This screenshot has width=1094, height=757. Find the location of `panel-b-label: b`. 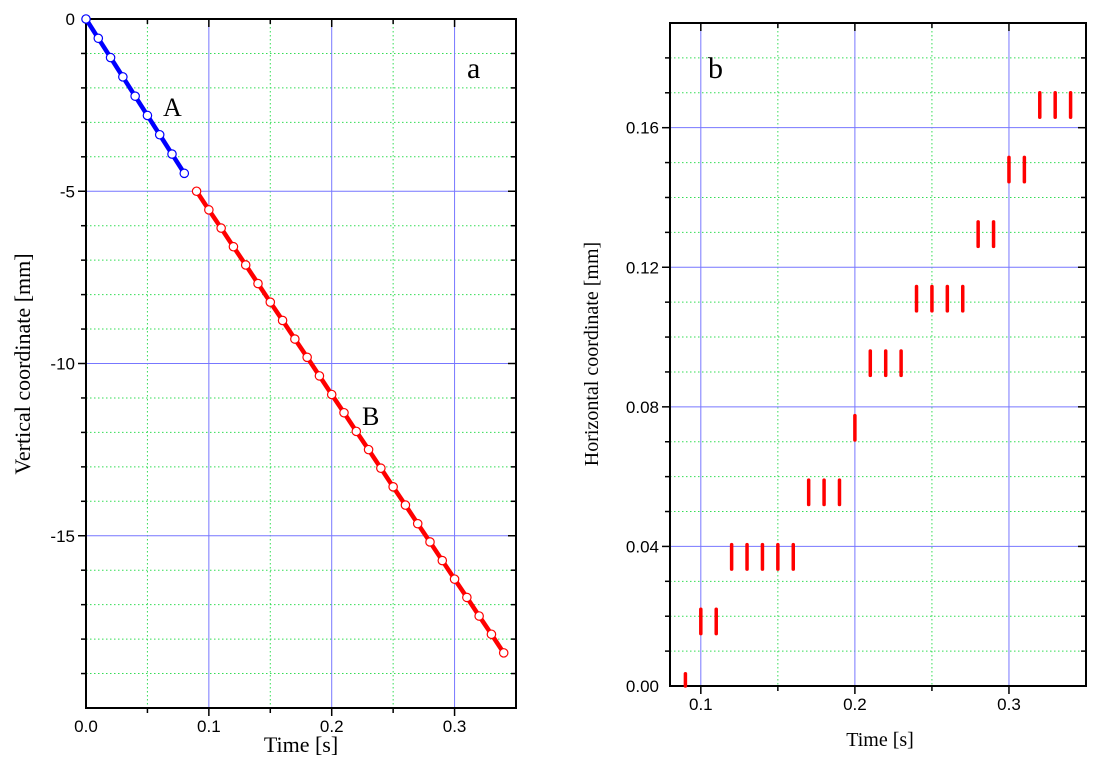

panel-b-label: b is located at coordinates (715, 68).